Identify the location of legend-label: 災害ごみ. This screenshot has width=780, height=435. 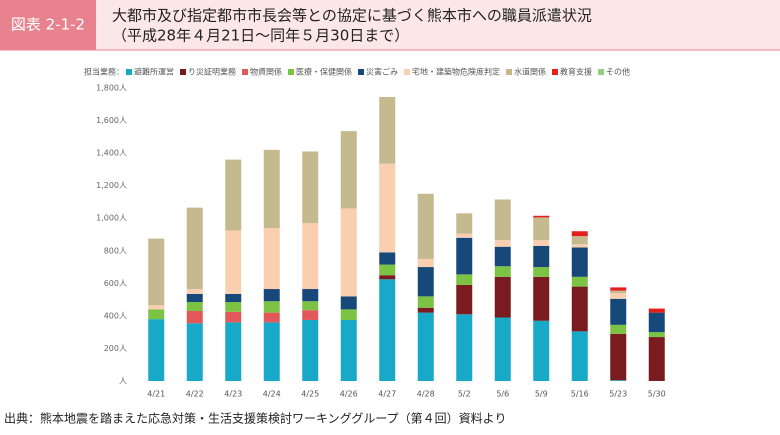
(382, 72).